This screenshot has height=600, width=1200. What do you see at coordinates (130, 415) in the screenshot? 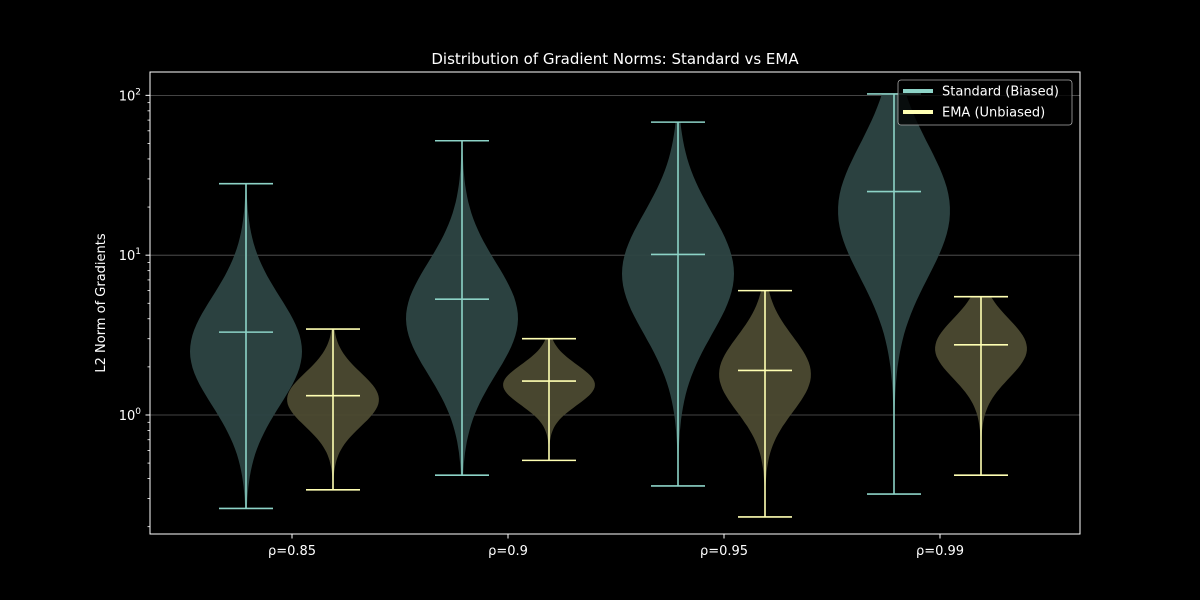
I see `y-tick-label-0: 100` at bounding box center [130, 415].